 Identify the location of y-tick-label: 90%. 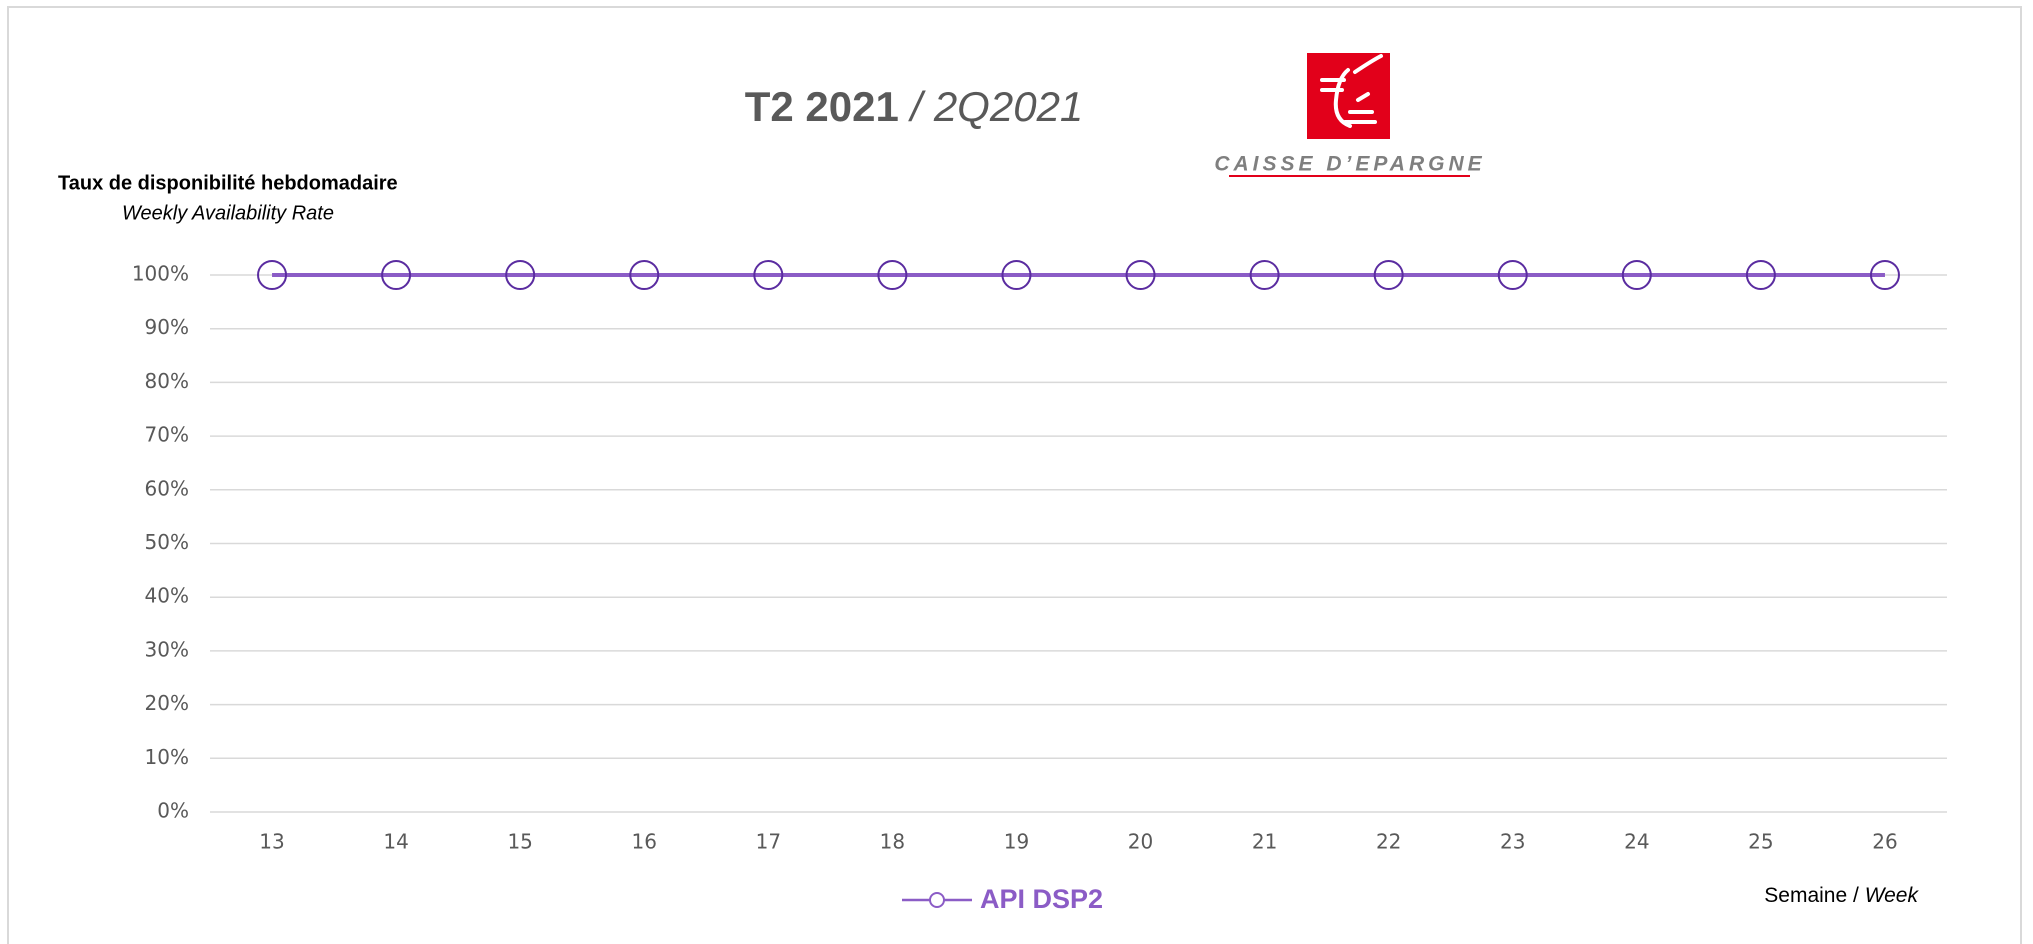
(167, 327).